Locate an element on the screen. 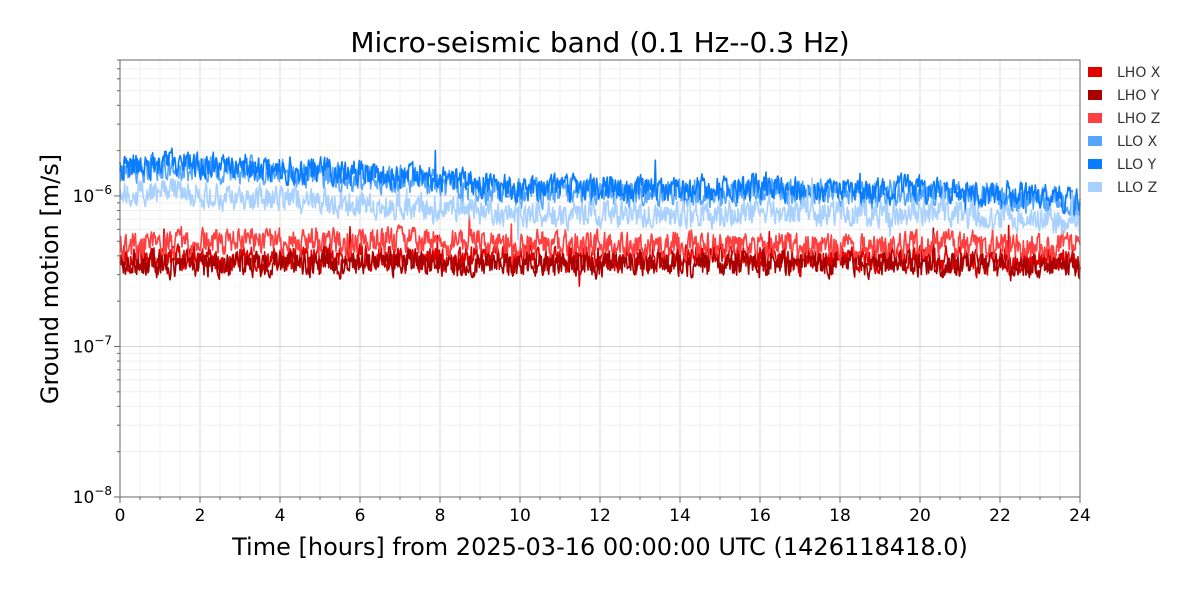  series-line-lho-z is located at coordinates (600, 238).